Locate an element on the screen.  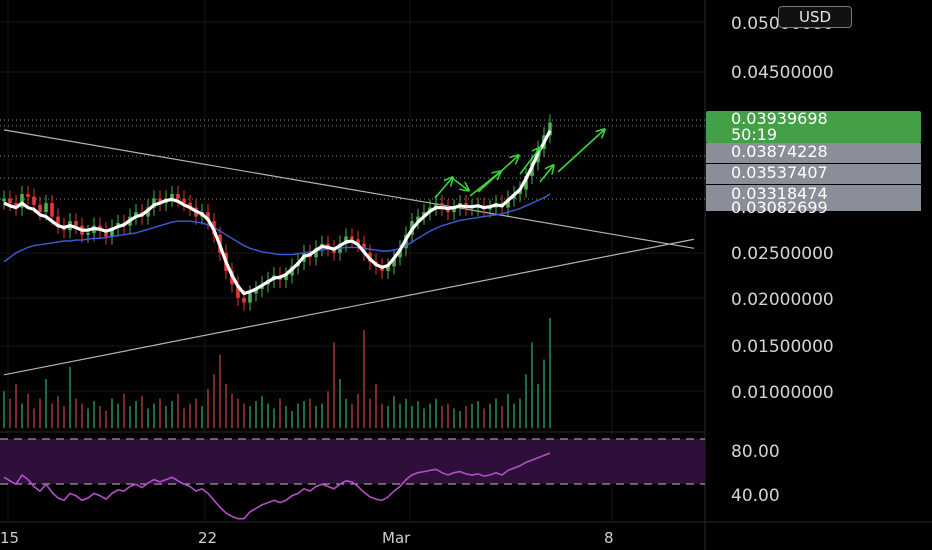
date-axis: 15 22 Mar 8 is located at coordinates (307, 538).